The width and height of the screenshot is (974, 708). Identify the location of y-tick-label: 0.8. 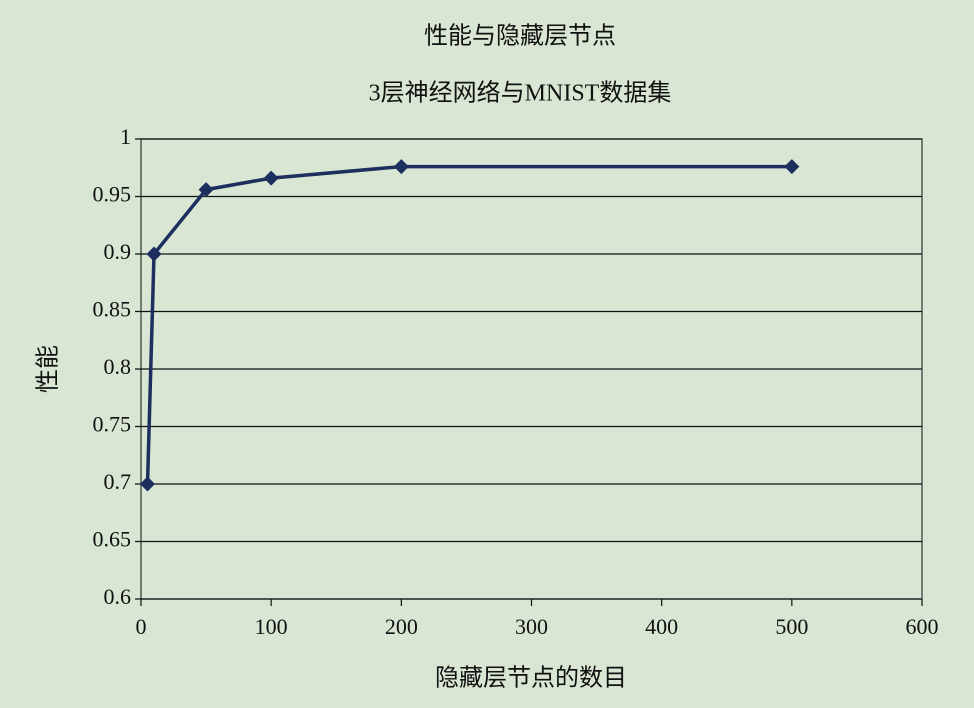
(118, 366).